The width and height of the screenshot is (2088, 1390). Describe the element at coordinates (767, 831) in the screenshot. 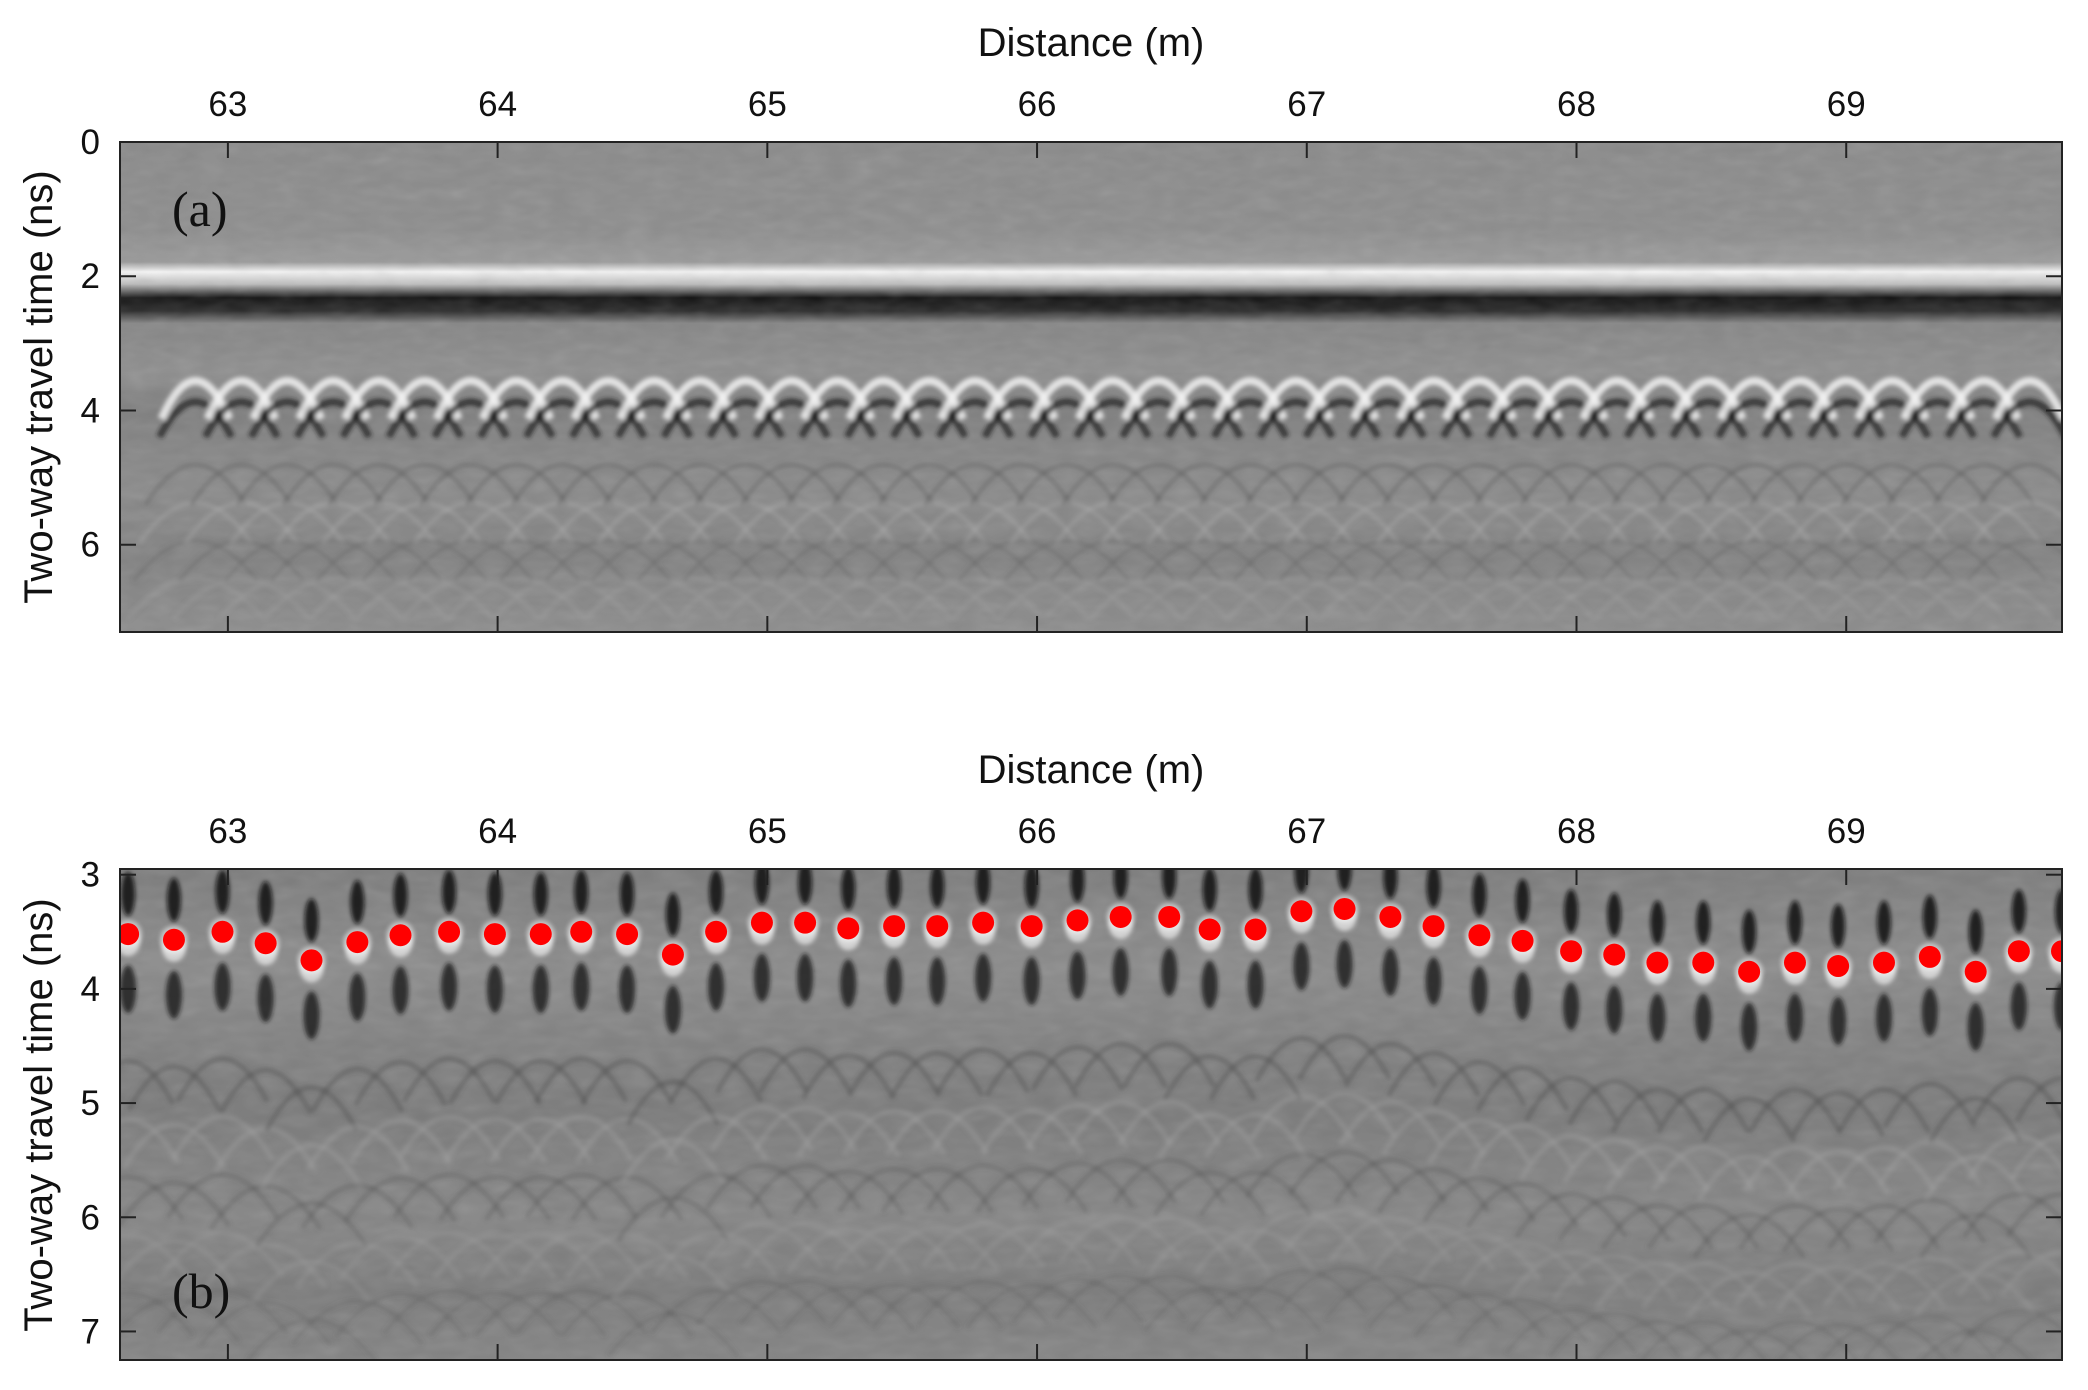

I see `x-tick-label: 65` at that location.